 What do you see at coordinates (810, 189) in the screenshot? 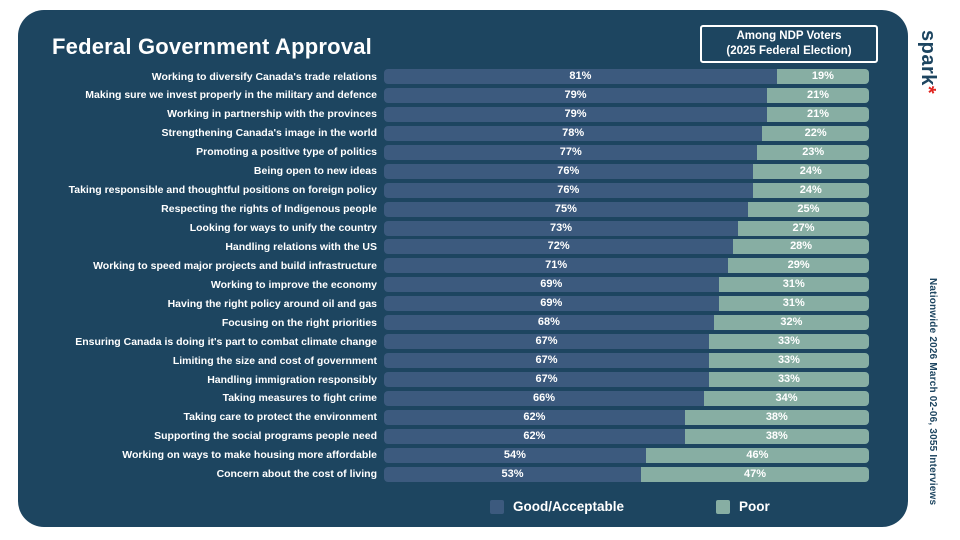
I see `poor-value: 24%` at bounding box center [810, 189].